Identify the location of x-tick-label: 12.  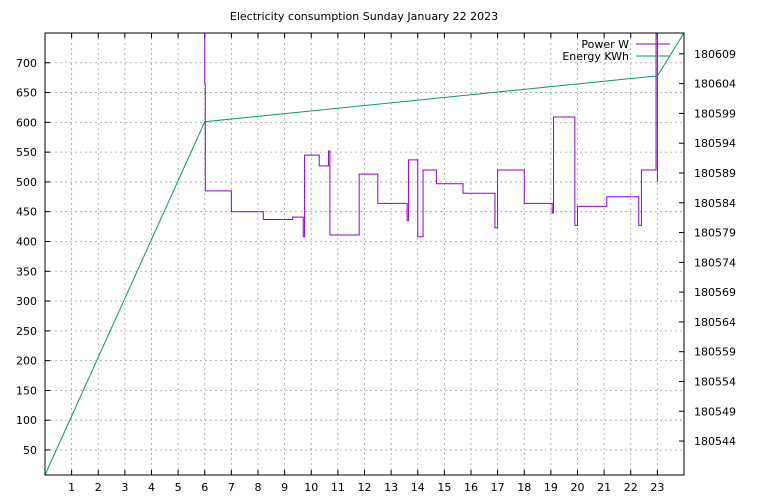
(365, 487).